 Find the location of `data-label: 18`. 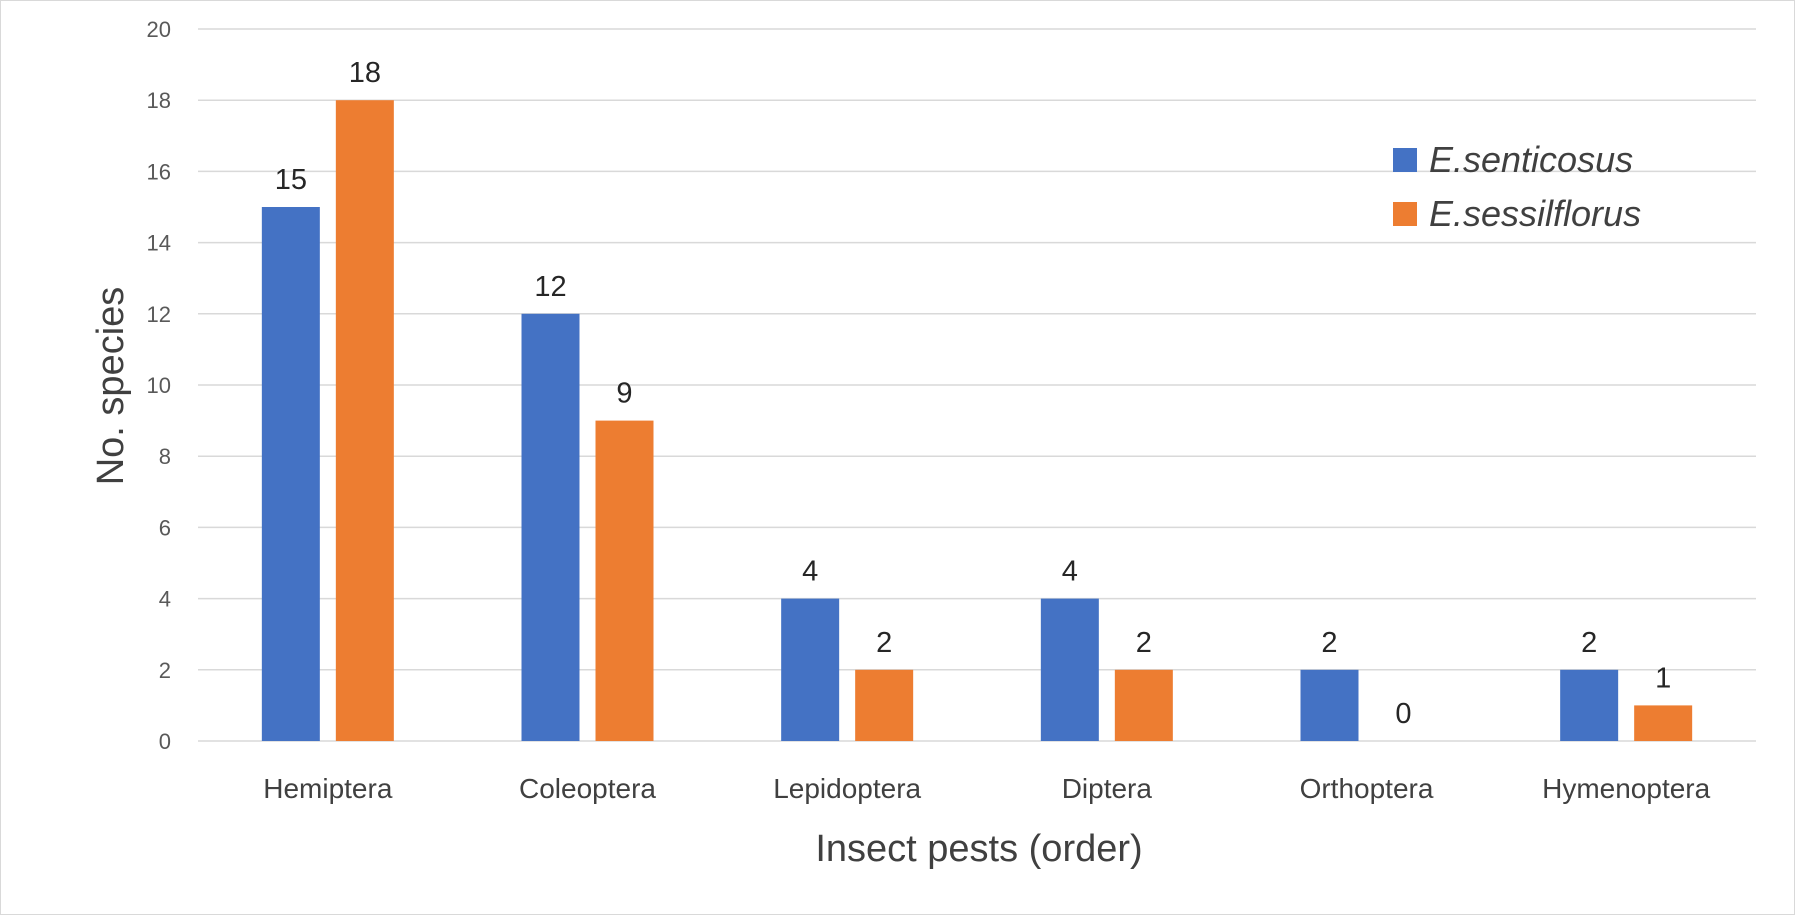

data-label: 18 is located at coordinates (365, 73).